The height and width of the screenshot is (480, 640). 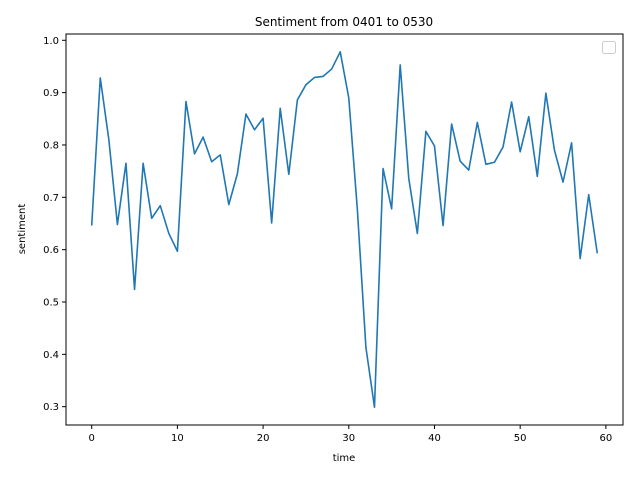 I want to click on chart-title: Sentiment from 0401 to 0530, so click(x=344, y=22).